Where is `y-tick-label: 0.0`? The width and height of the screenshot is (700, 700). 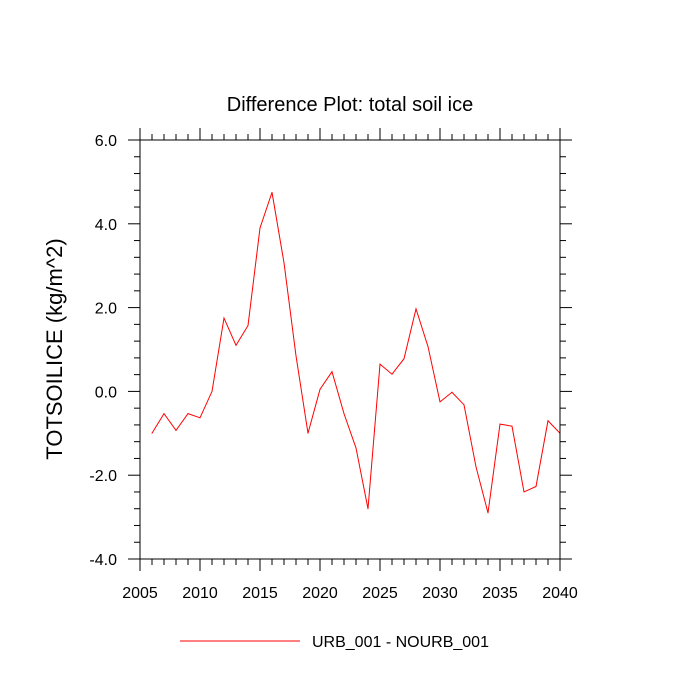 y-tick-label: 0.0 is located at coordinates (106, 392).